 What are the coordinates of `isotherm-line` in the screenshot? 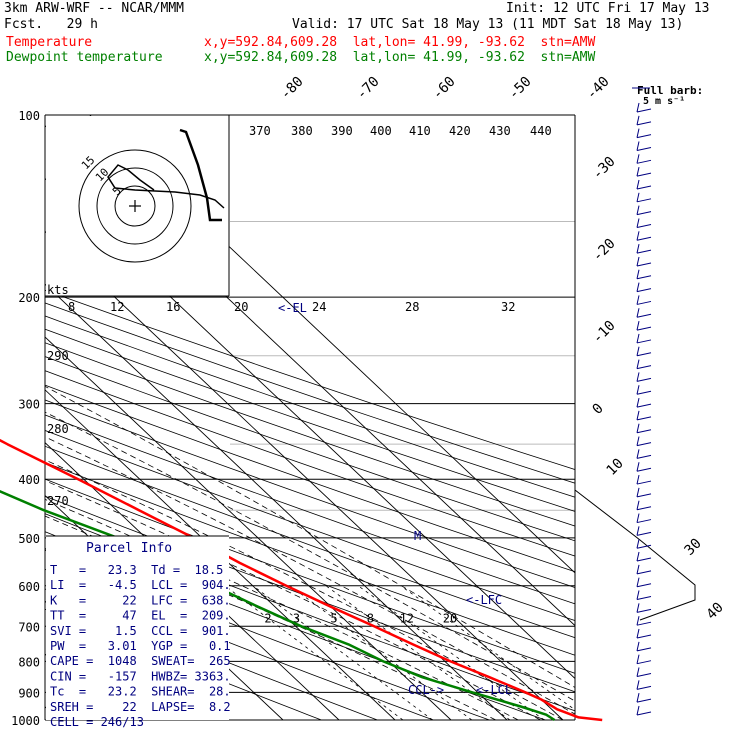 It's located at (1, 417).